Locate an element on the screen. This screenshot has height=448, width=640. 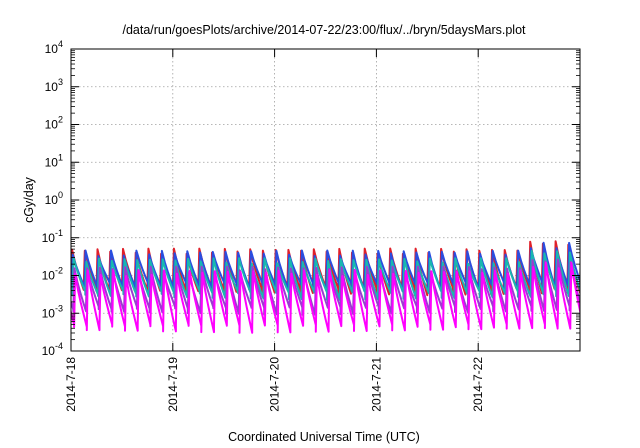
y-tick-label: 10⁻¹ is located at coordinates (52, 236).